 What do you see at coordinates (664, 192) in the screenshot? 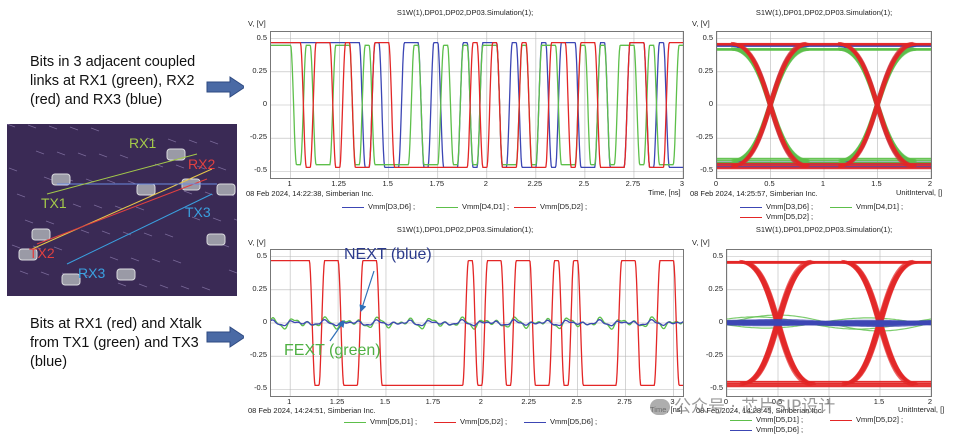
I see `x-axis-label: Time, [ns]` at bounding box center [664, 192].